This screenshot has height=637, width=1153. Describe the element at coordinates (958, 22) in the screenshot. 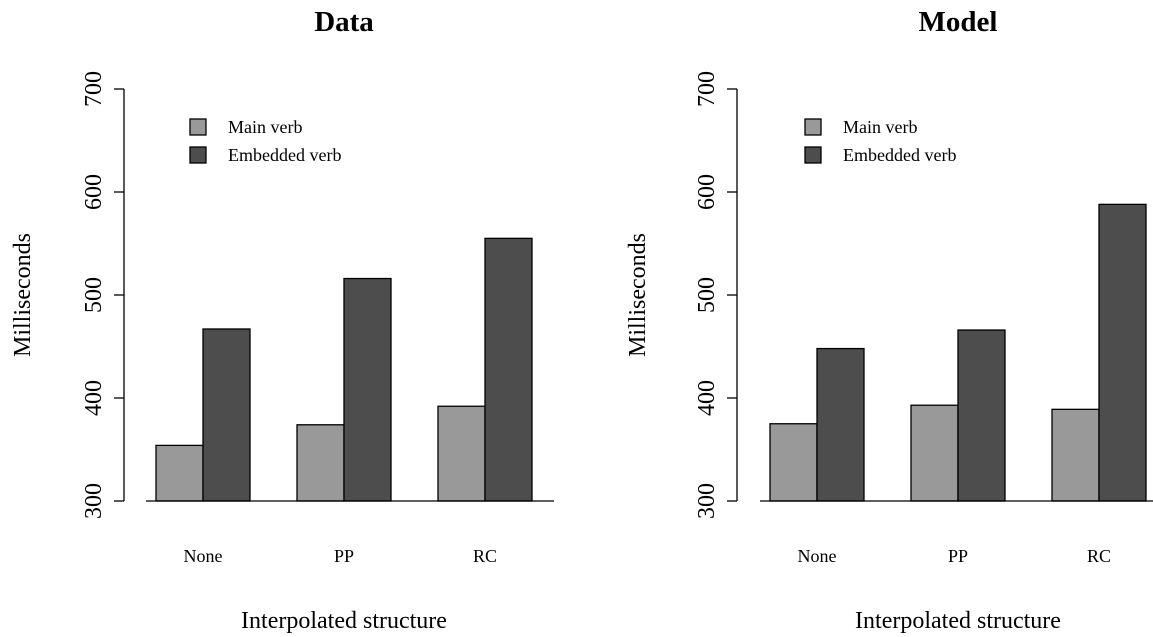

I see `chart-title: Model` at that location.